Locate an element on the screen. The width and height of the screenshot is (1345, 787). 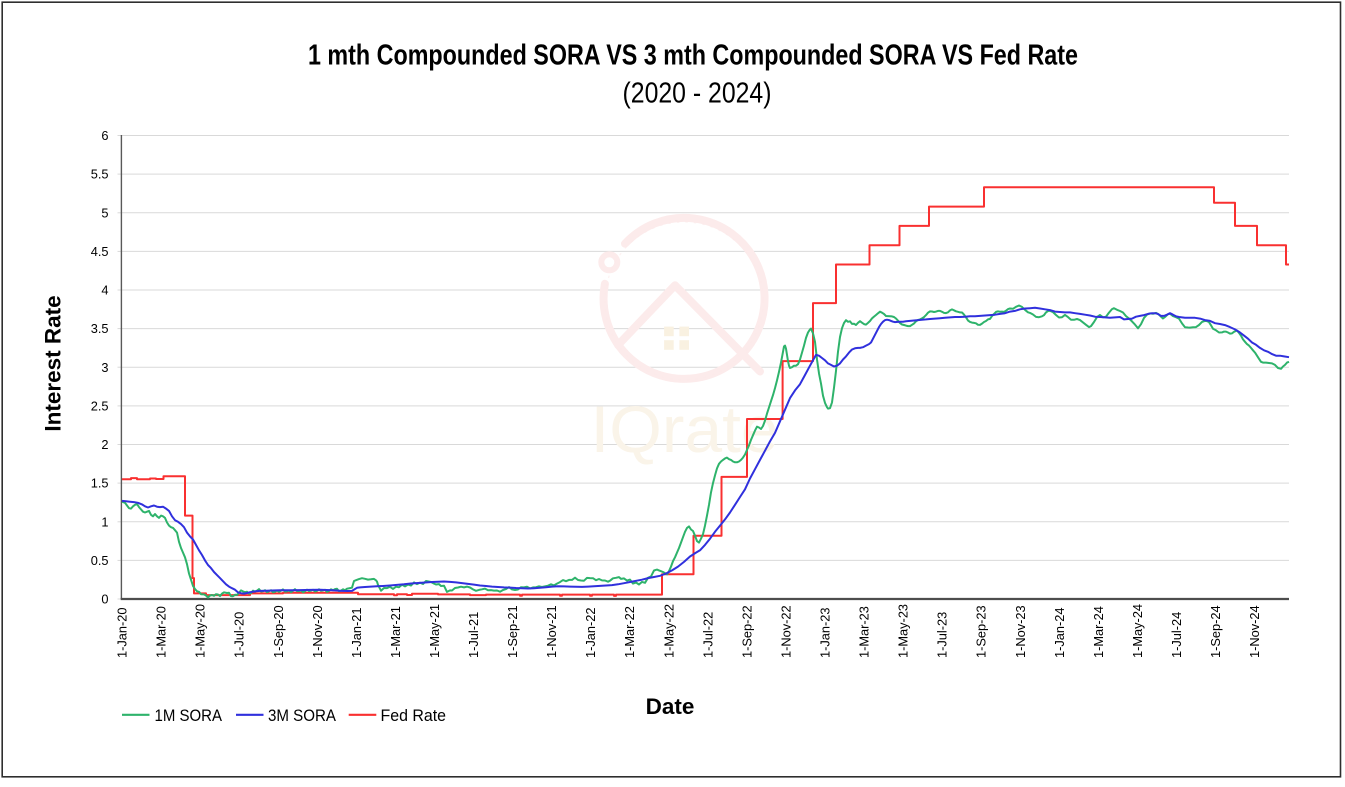
svg-text: 1-Jan-20 is located at coordinates (122, 632).